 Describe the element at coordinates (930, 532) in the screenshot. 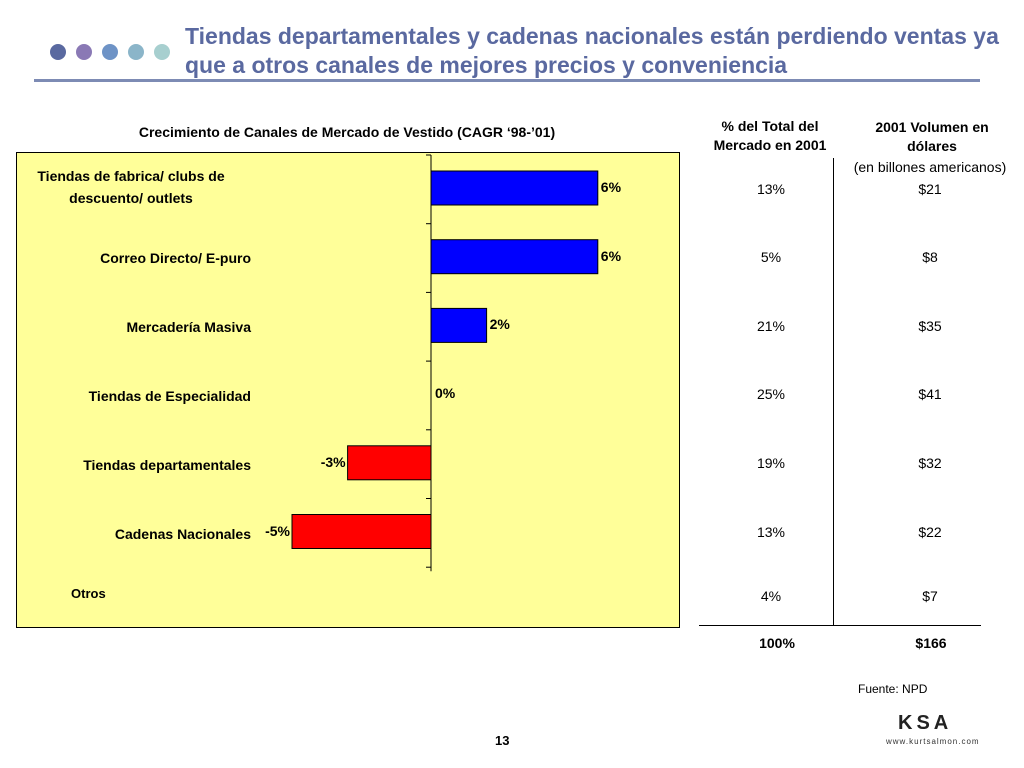

I see `volume-cell: $22` at that location.